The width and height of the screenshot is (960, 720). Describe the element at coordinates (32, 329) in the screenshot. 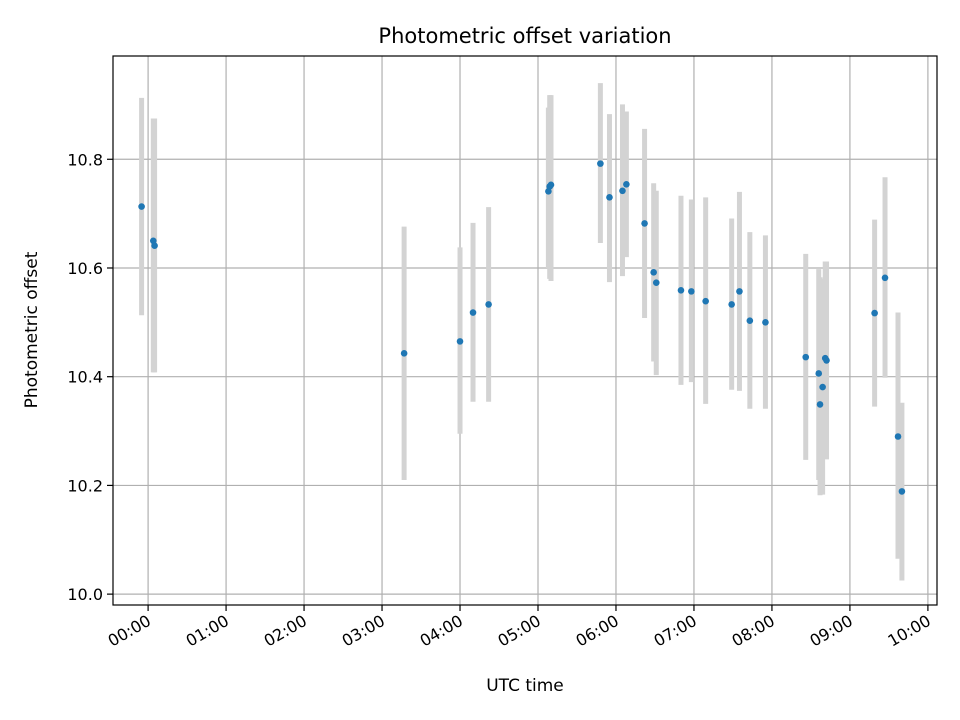

I see `y-axis-label: Photometric offset` at that location.